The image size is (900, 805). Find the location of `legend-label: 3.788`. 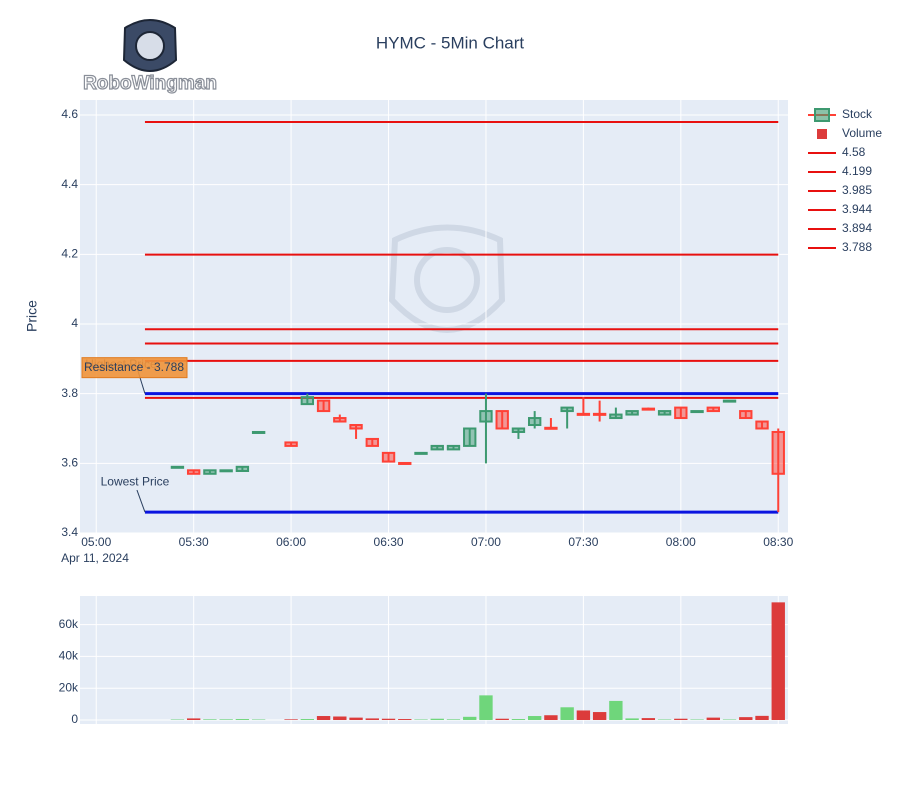

legend-label: 3.788 is located at coordinates (857, 247).